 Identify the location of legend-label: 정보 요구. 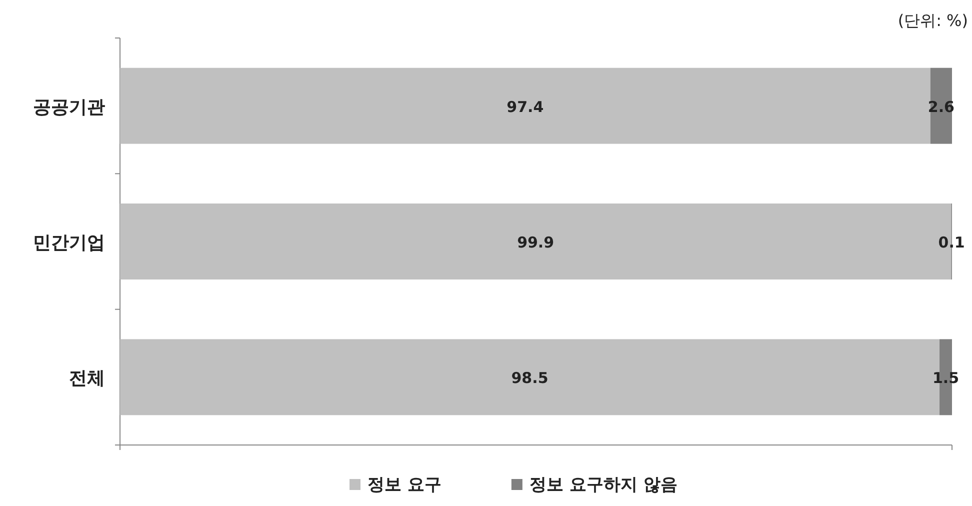
(405, 485).